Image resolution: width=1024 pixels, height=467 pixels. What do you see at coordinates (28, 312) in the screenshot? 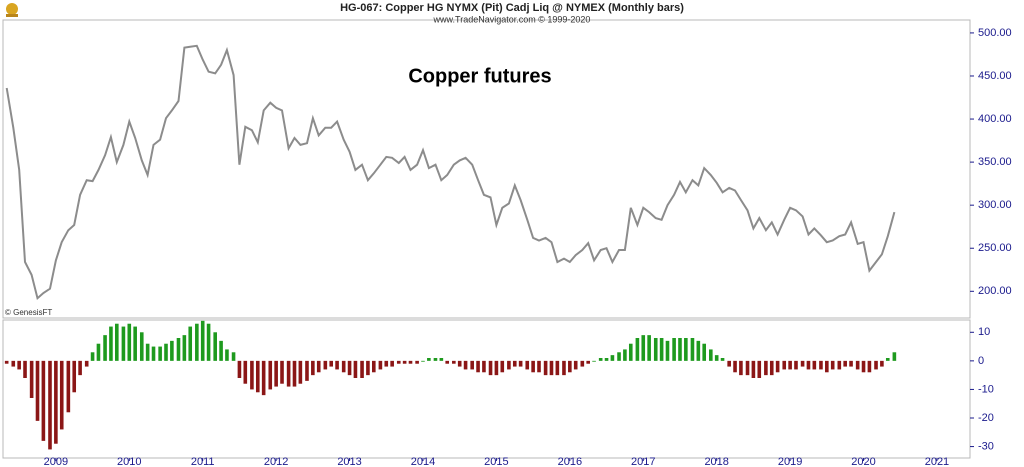
I see `credit: © GenesisFT` at bounding box center [28, 312].